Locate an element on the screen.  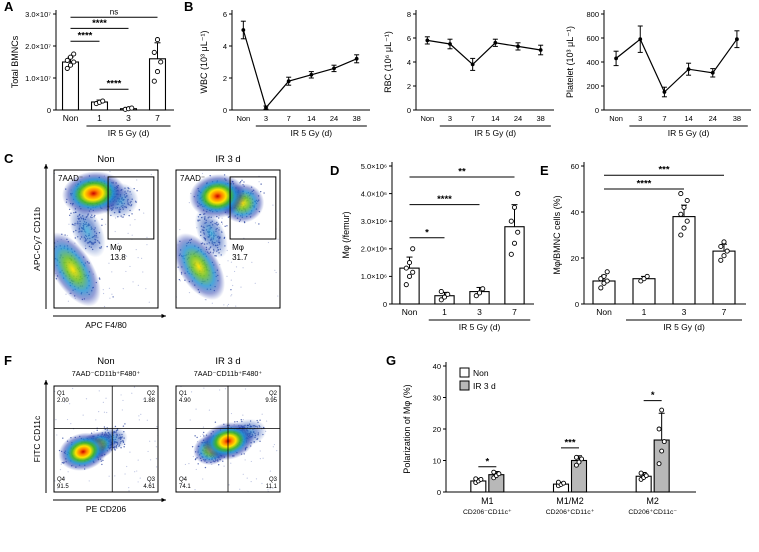
panel-a-label: A is located at coordinates (9, 7).